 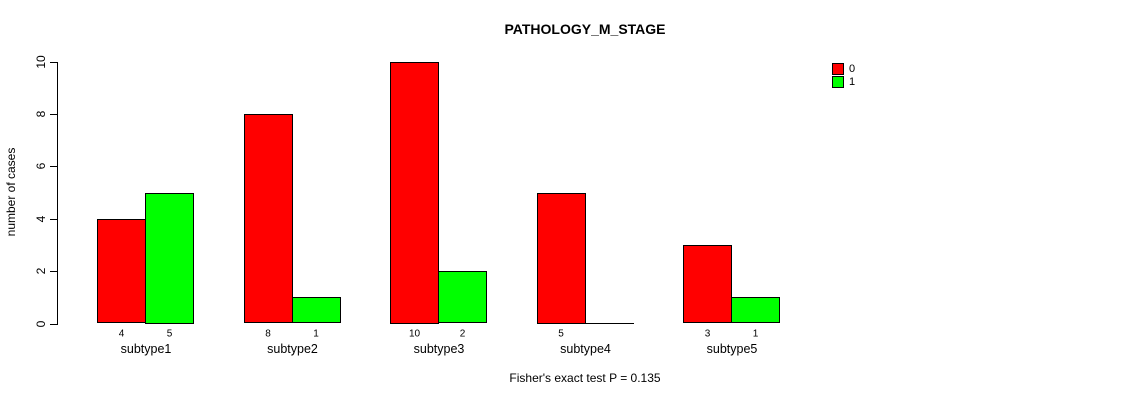 What do you see at coordinates (11, 192) in the screenshot?
I see `y-axis-label: number of cases` at bounding box center [11, 192].